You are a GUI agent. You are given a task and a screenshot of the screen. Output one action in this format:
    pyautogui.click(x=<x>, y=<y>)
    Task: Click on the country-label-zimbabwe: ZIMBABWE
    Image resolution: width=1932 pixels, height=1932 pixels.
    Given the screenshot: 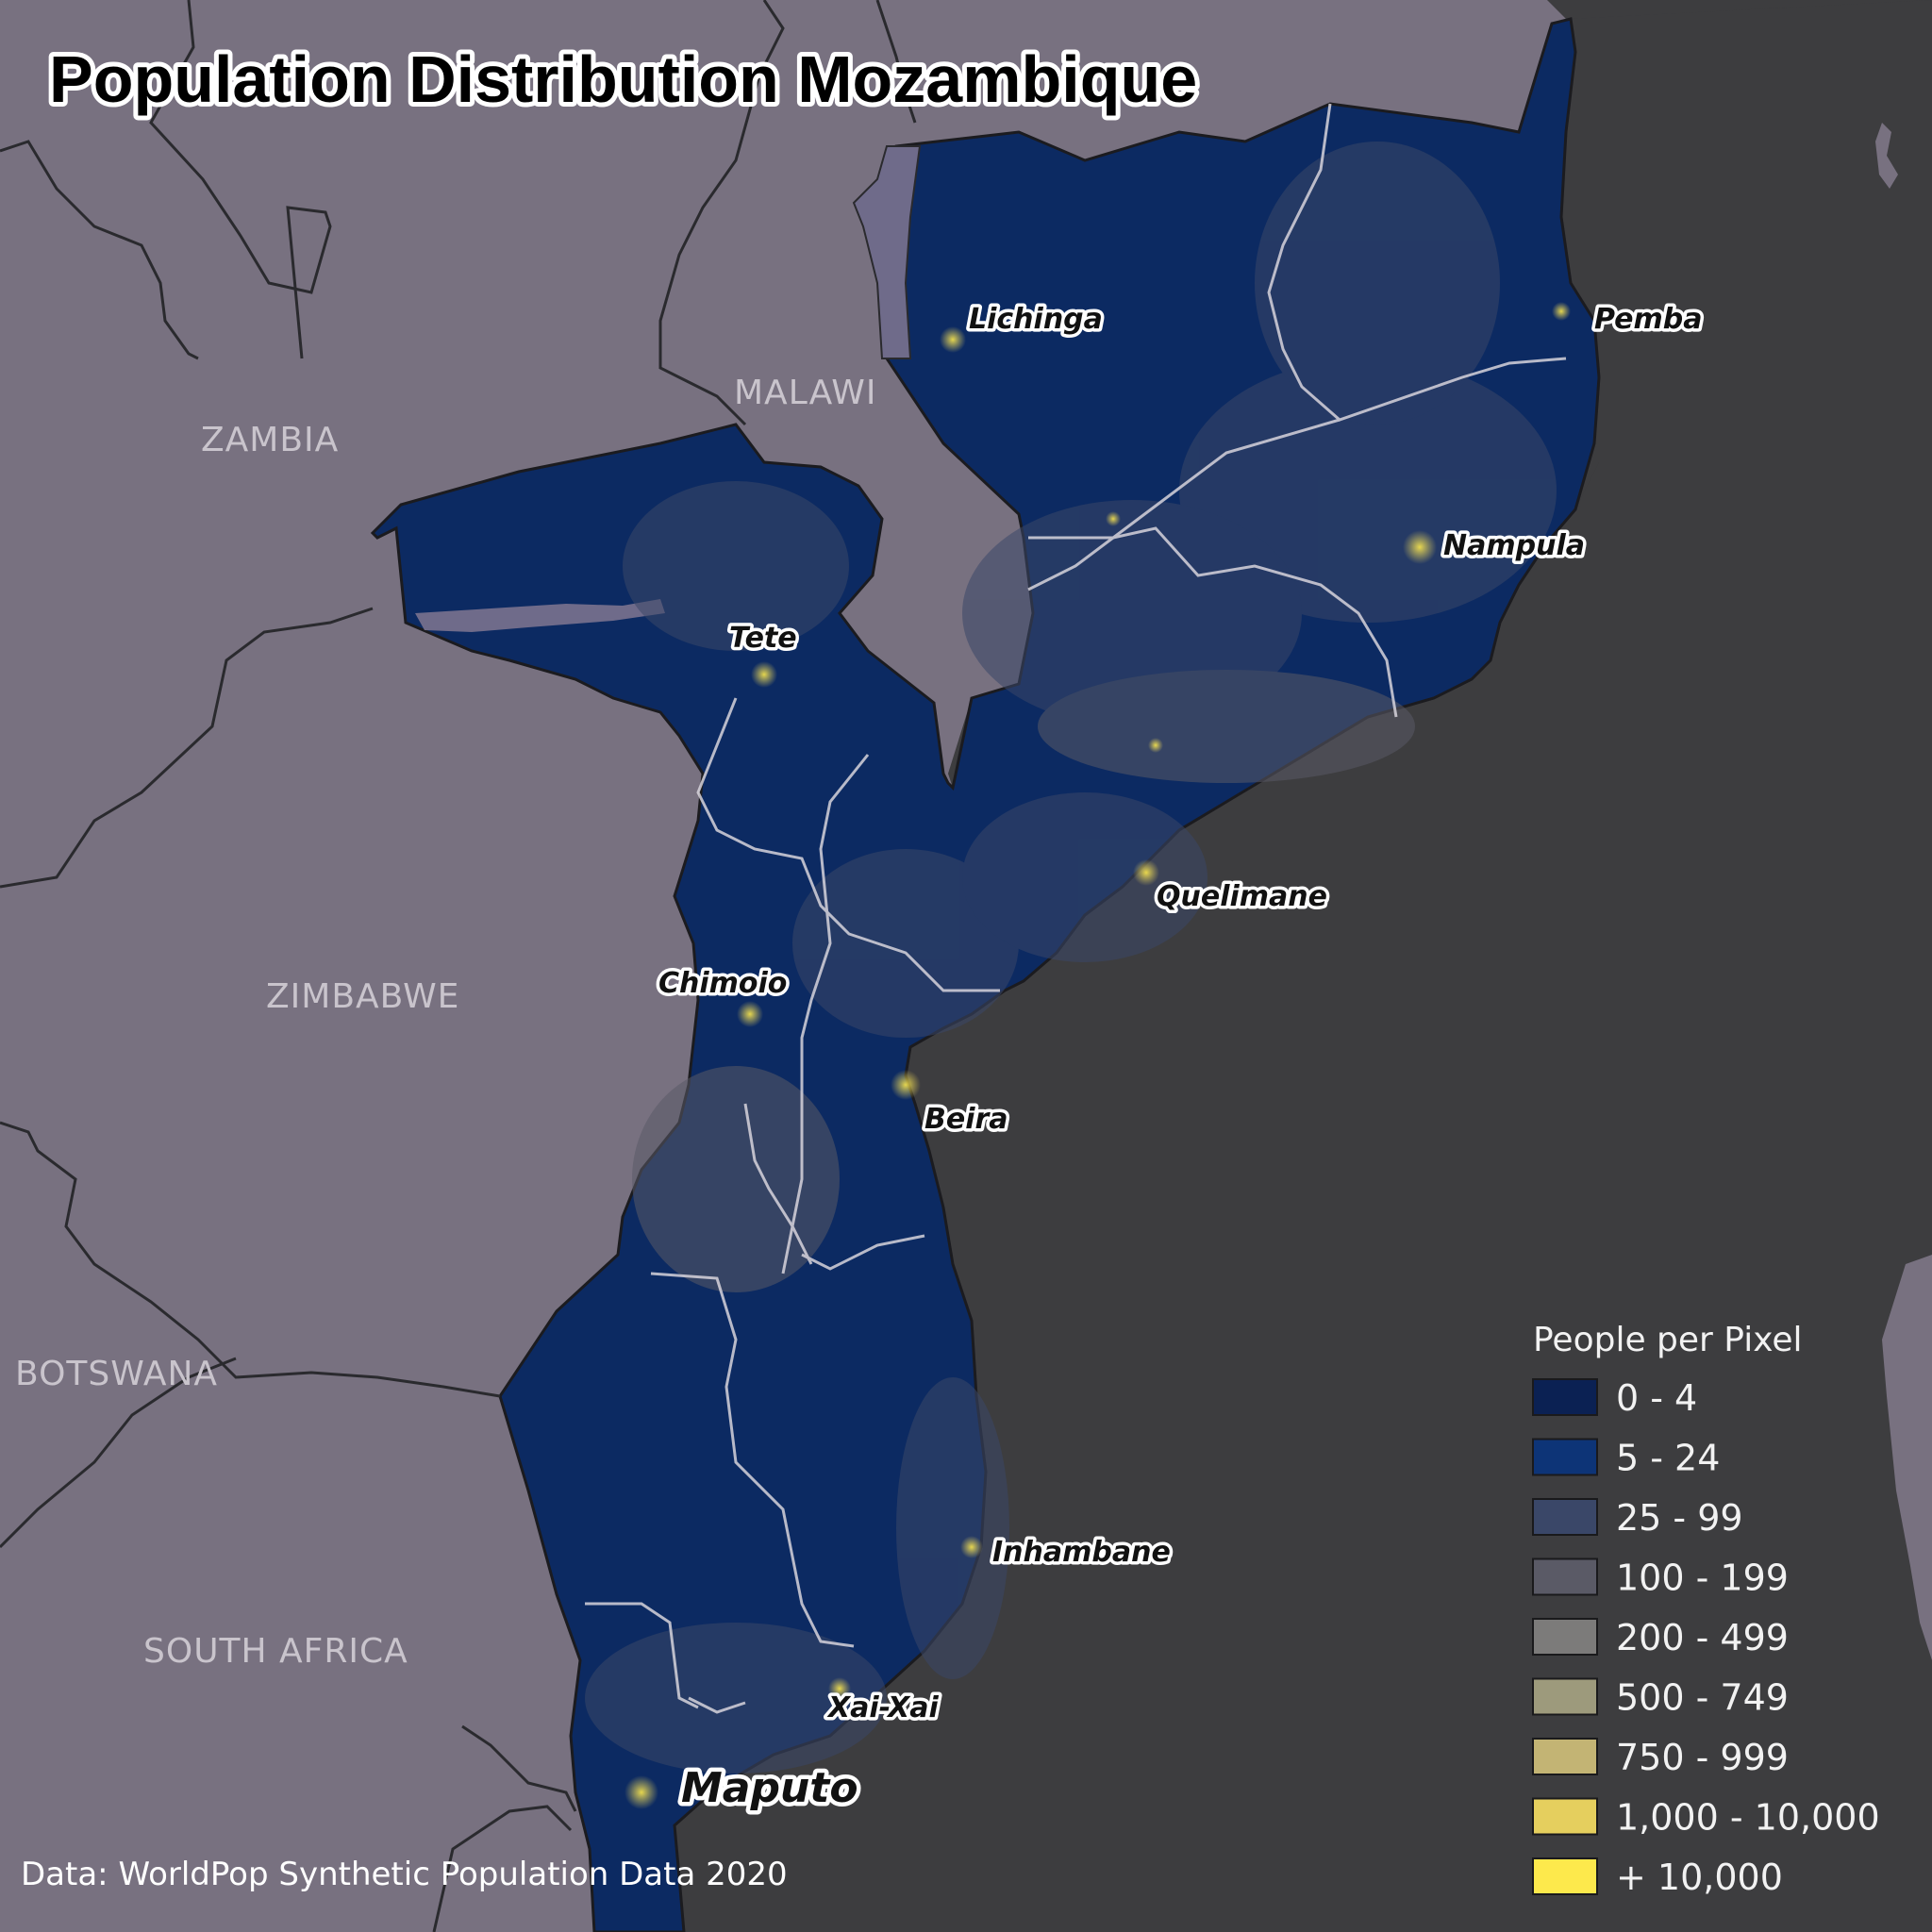 What is the action you would take?
    pyautogui.click(x=363, y=996)
    